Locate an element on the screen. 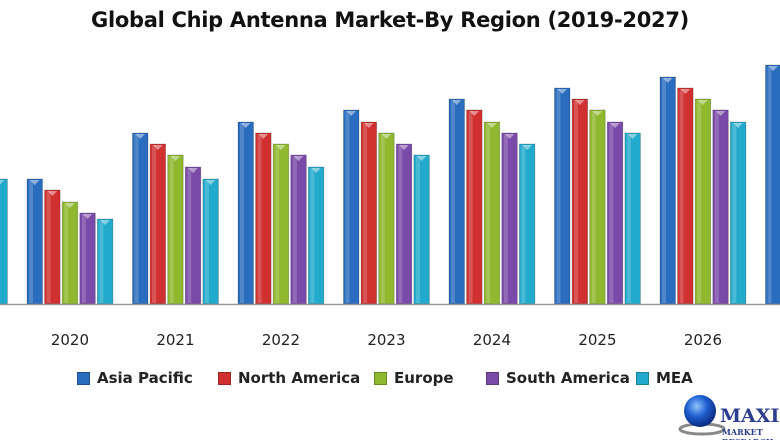 The height and width of the screenshot is (440, 780). legend-item-north-america: North America is located at coordinates (289, 378).